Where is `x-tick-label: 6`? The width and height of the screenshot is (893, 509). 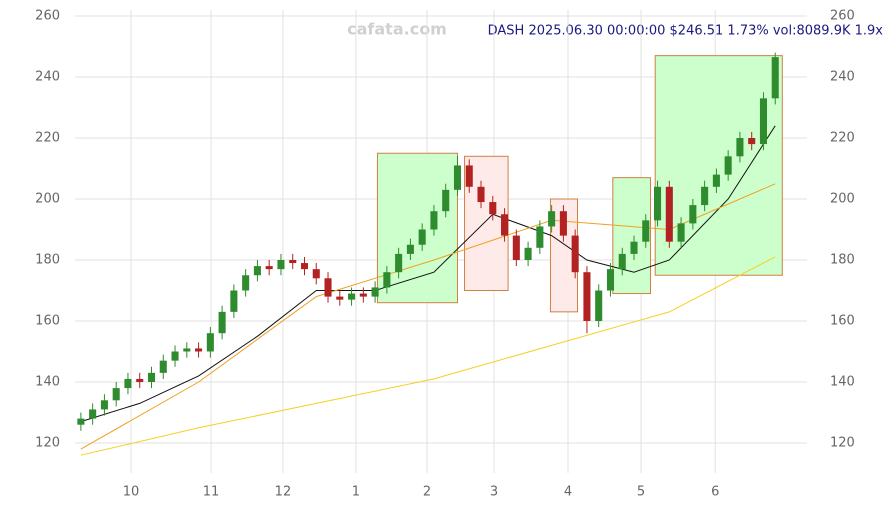 x-tick-label: 6 is located at coordinates (715, 492).